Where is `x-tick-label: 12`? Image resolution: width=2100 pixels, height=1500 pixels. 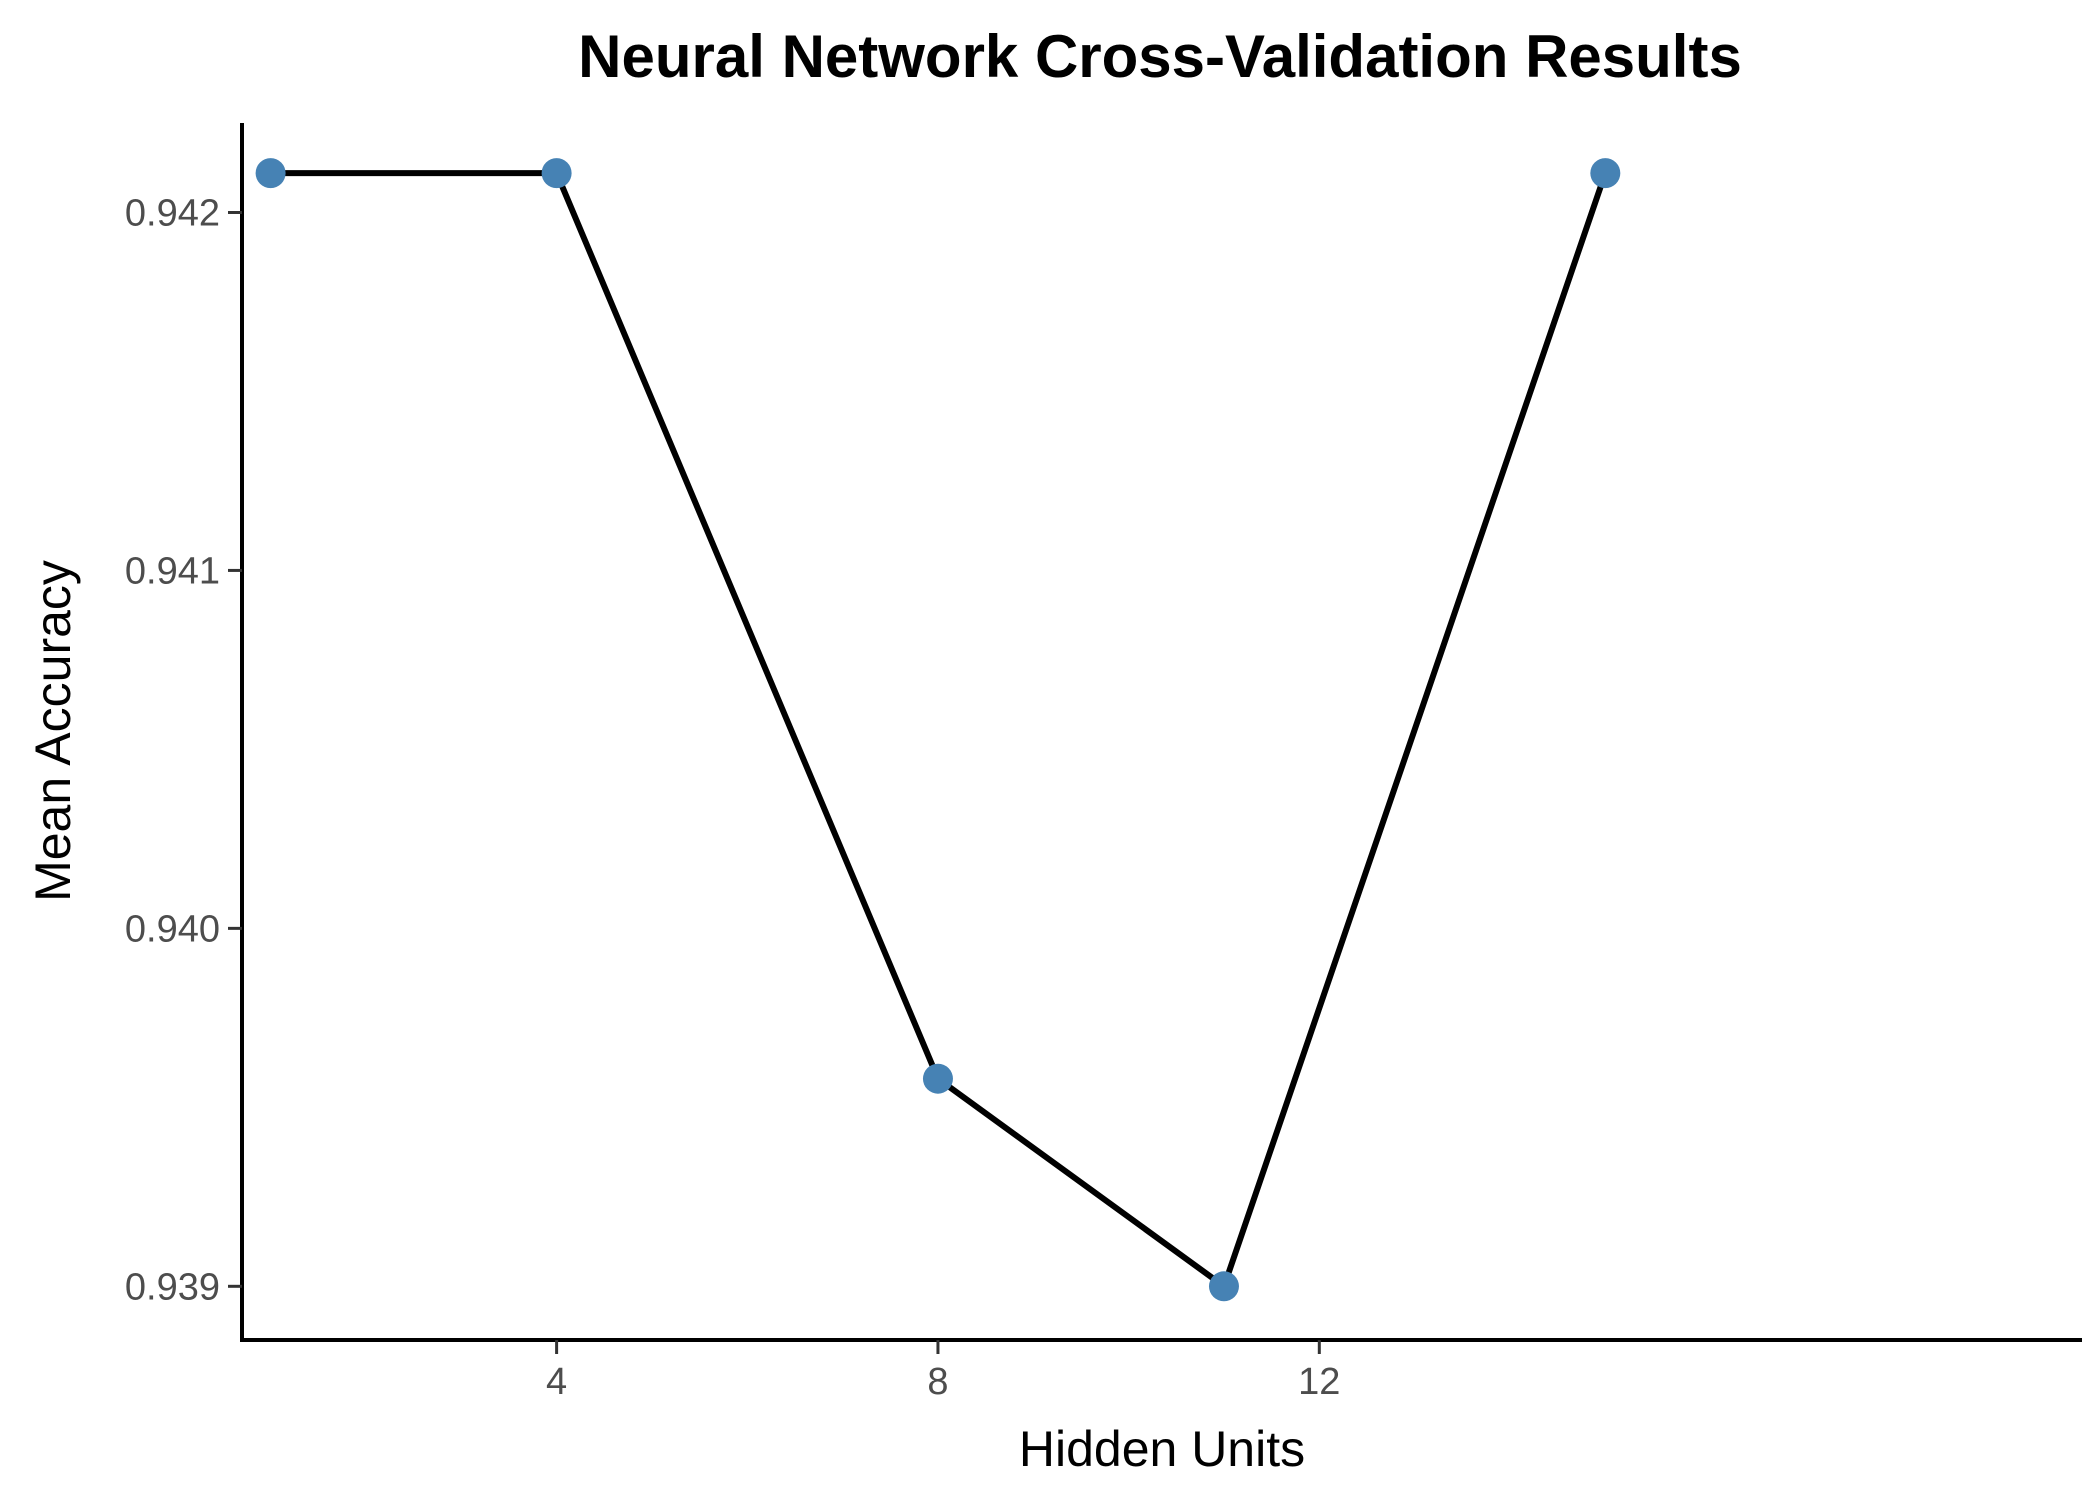 x-tick-label: 12 is located at coordinates (1319, 1382).